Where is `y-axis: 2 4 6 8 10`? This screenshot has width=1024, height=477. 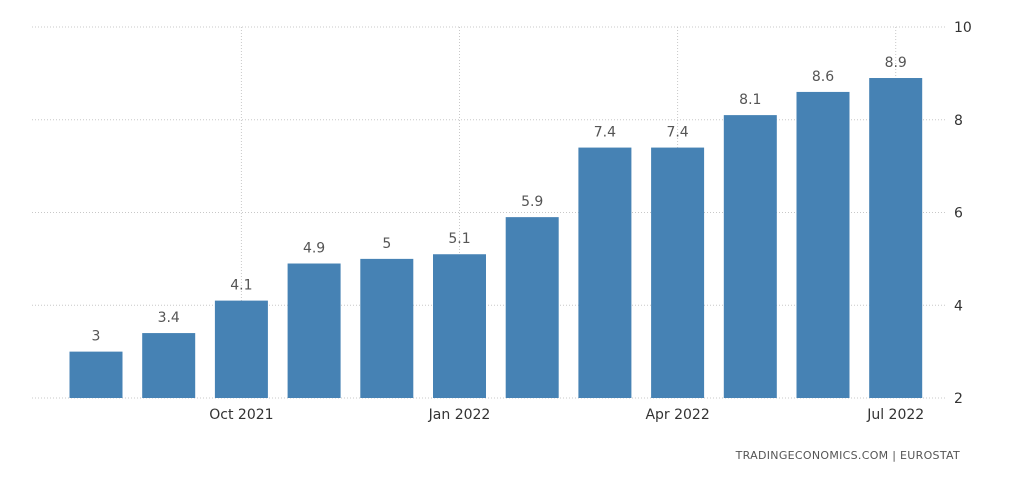
y-axis: 2 4 6 8 10 is located at coordinates (963, 213).